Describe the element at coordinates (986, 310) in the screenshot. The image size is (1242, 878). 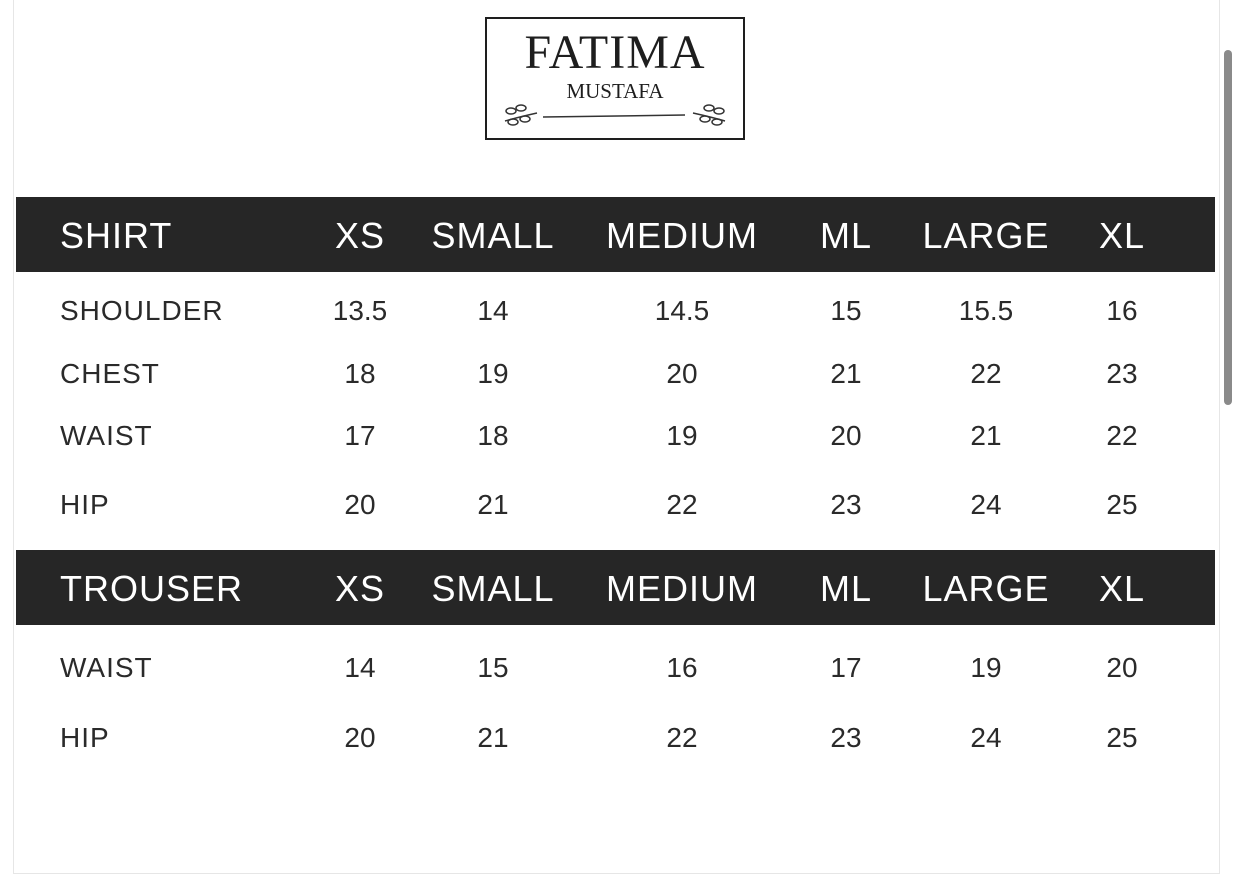
I see `measurement-value: 15.5` at that location.